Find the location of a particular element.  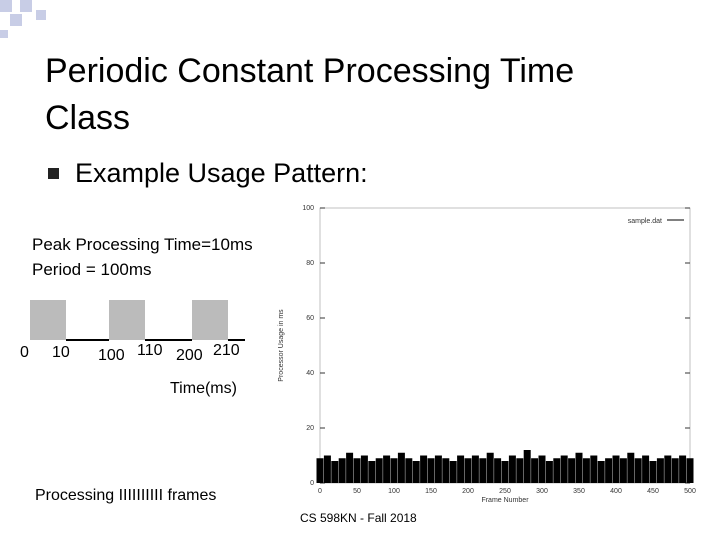

x-tick-label: 200 is located at coordinates (468, 491).